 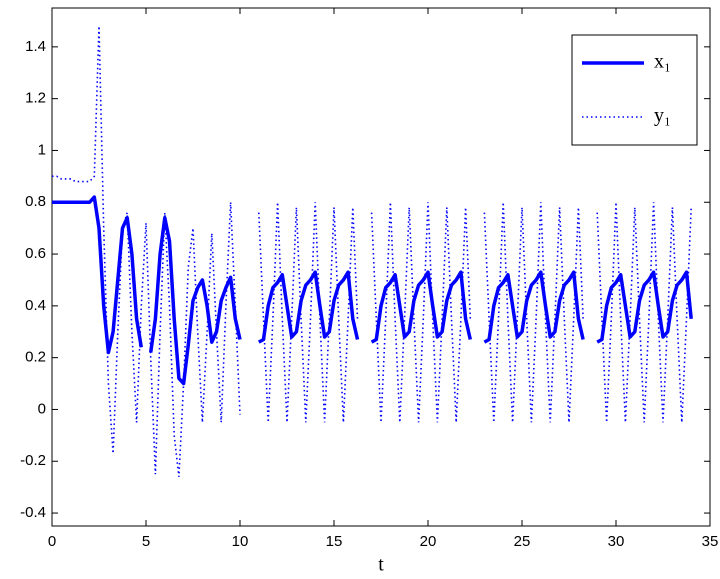 I want to click on x-tick-label: 30, so click(x=616, y=541).